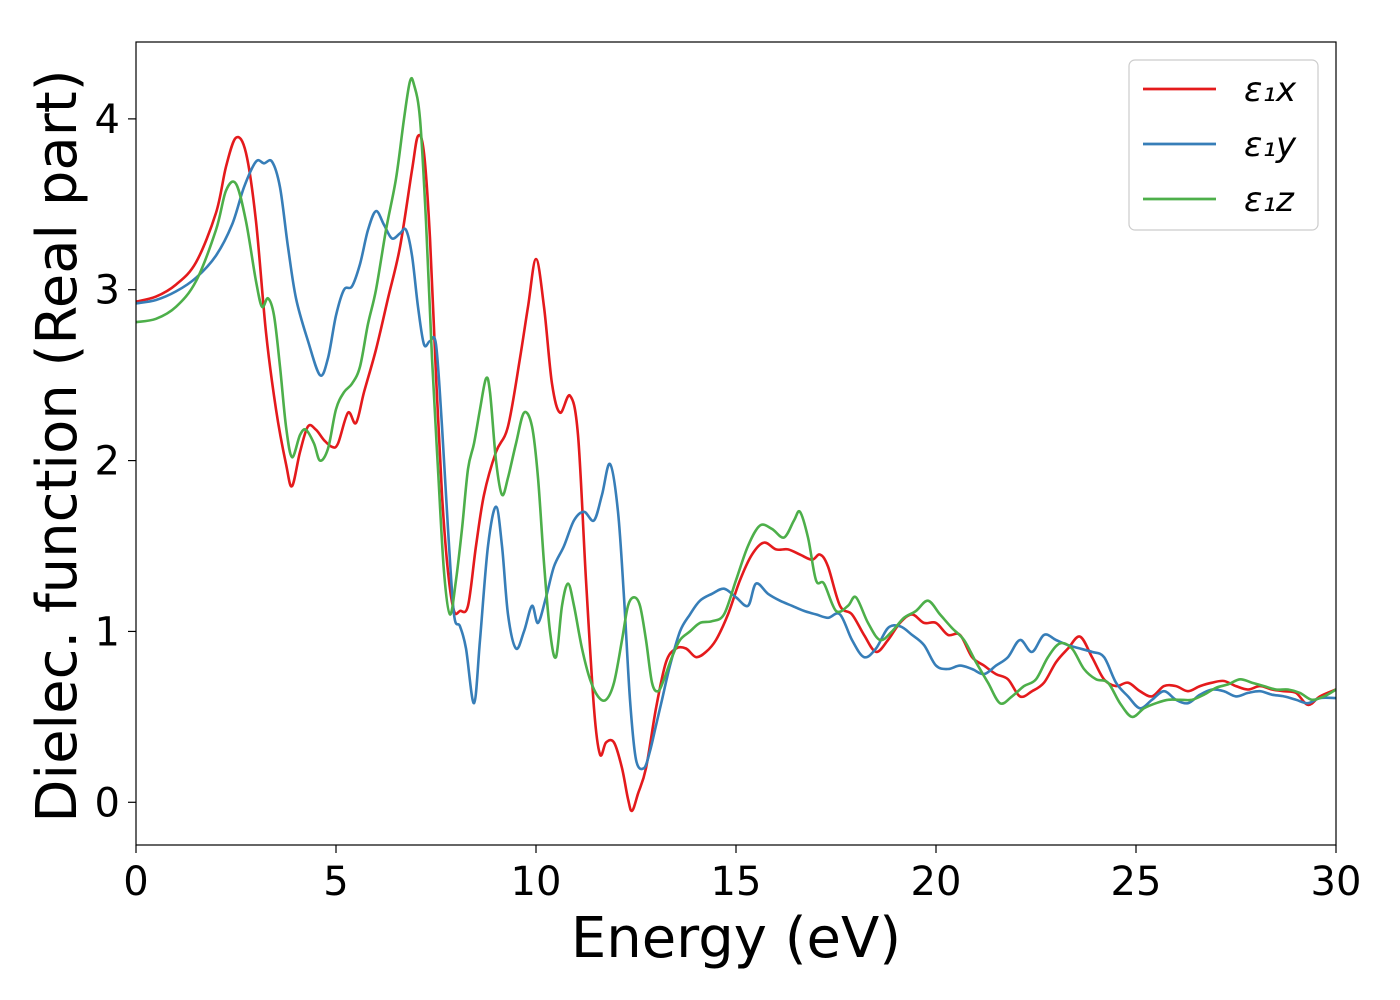 This screenshot has width=1400, height=1000. What do you see at coordinates (107, 120) in the screenshot?
I see `y-tick-label: 4` at bounding box center [107, 120].